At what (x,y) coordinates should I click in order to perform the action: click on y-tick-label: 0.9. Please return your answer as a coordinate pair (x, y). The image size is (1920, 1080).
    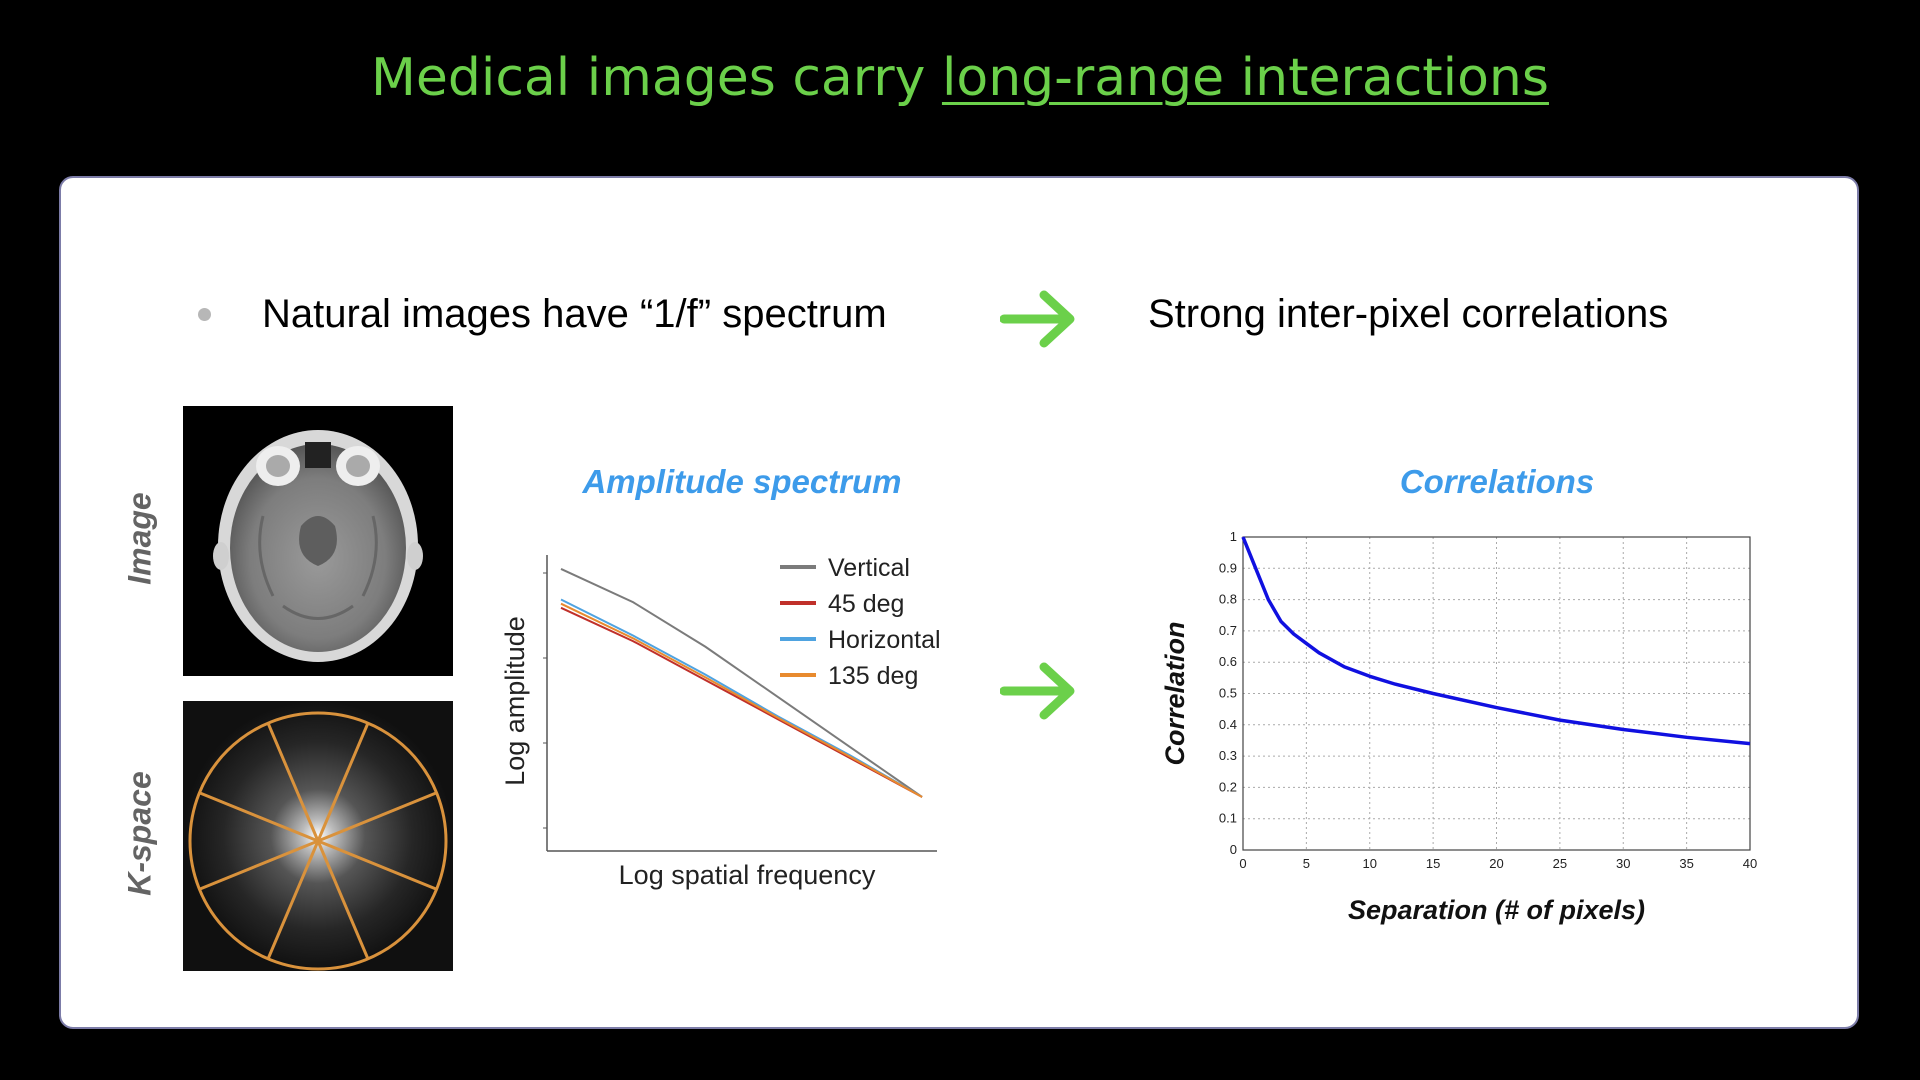
    Looking at the image, I should click on (1228, 567).